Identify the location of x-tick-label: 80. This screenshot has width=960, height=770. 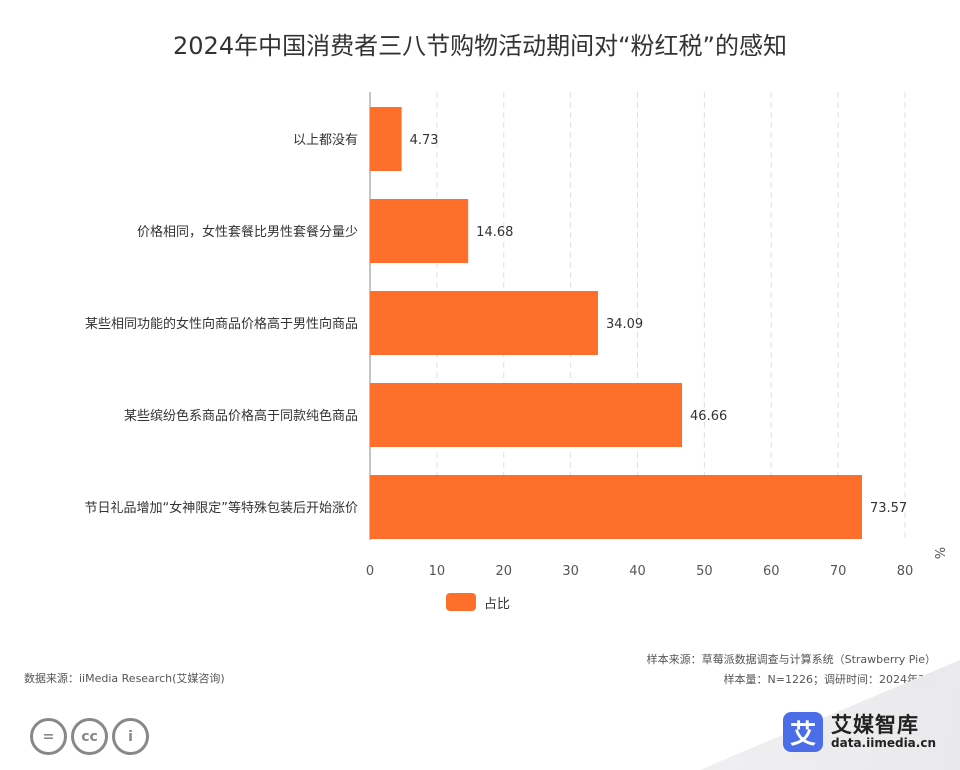
(905, 571).